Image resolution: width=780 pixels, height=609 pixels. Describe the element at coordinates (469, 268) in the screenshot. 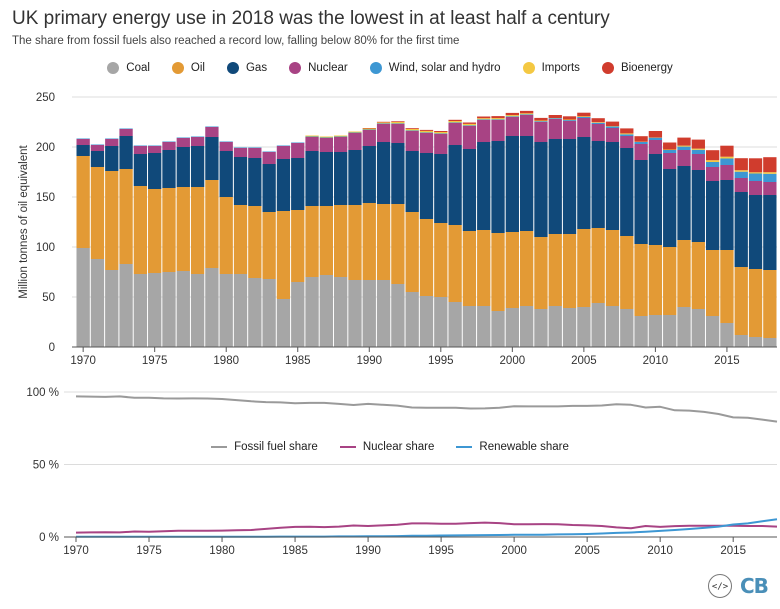

I see `bar-segment-oil-1997` at that location.